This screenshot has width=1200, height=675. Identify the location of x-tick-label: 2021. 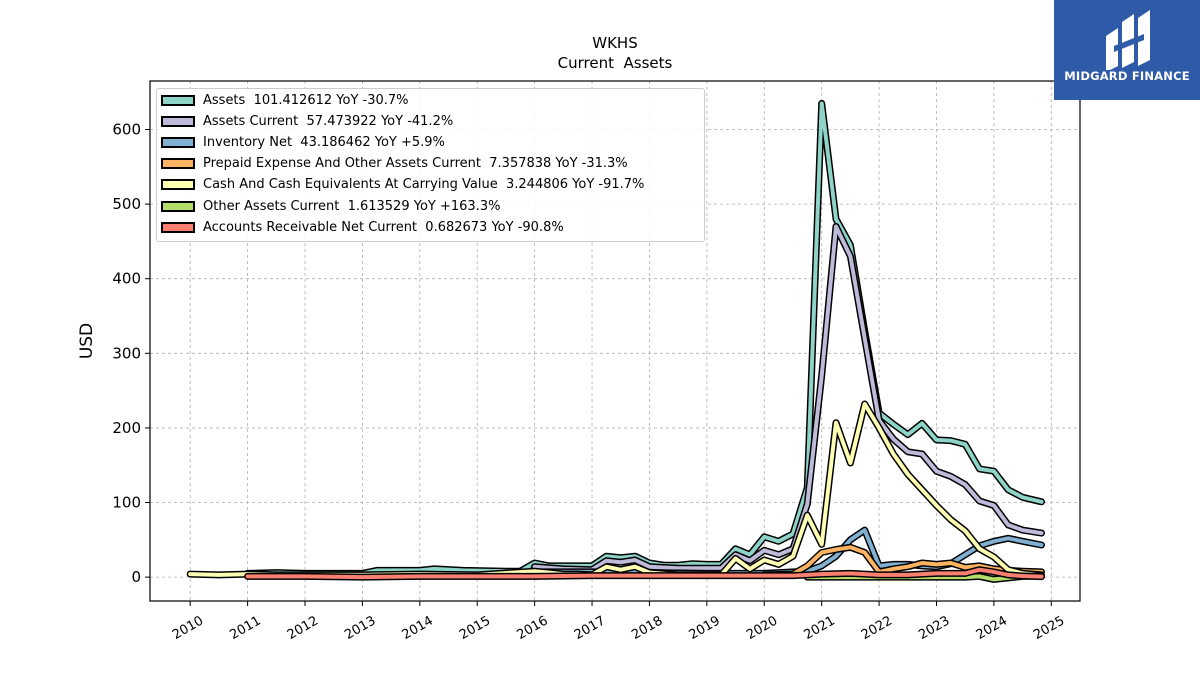
(820, 628).